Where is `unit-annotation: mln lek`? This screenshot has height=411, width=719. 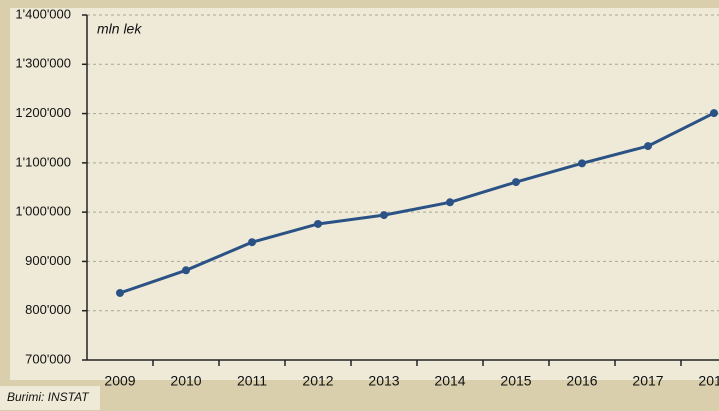 unit-annotation: mln lek is located at coordinates (119, 29).